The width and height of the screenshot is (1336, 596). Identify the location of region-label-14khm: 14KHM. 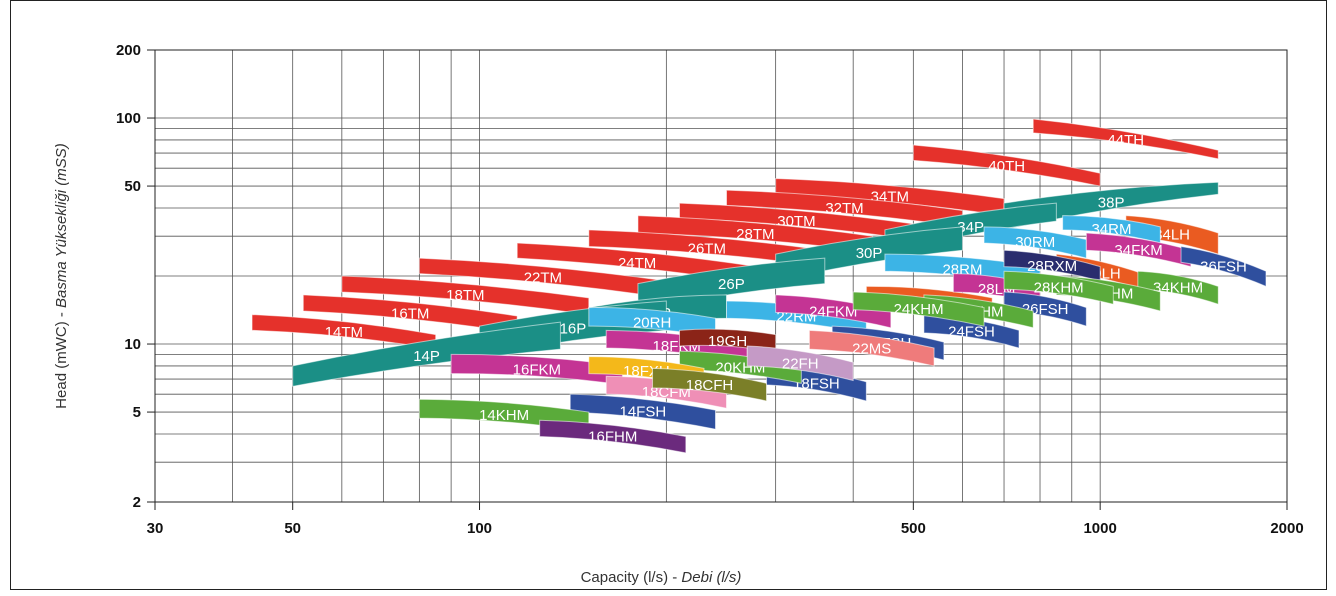
(504, 415).